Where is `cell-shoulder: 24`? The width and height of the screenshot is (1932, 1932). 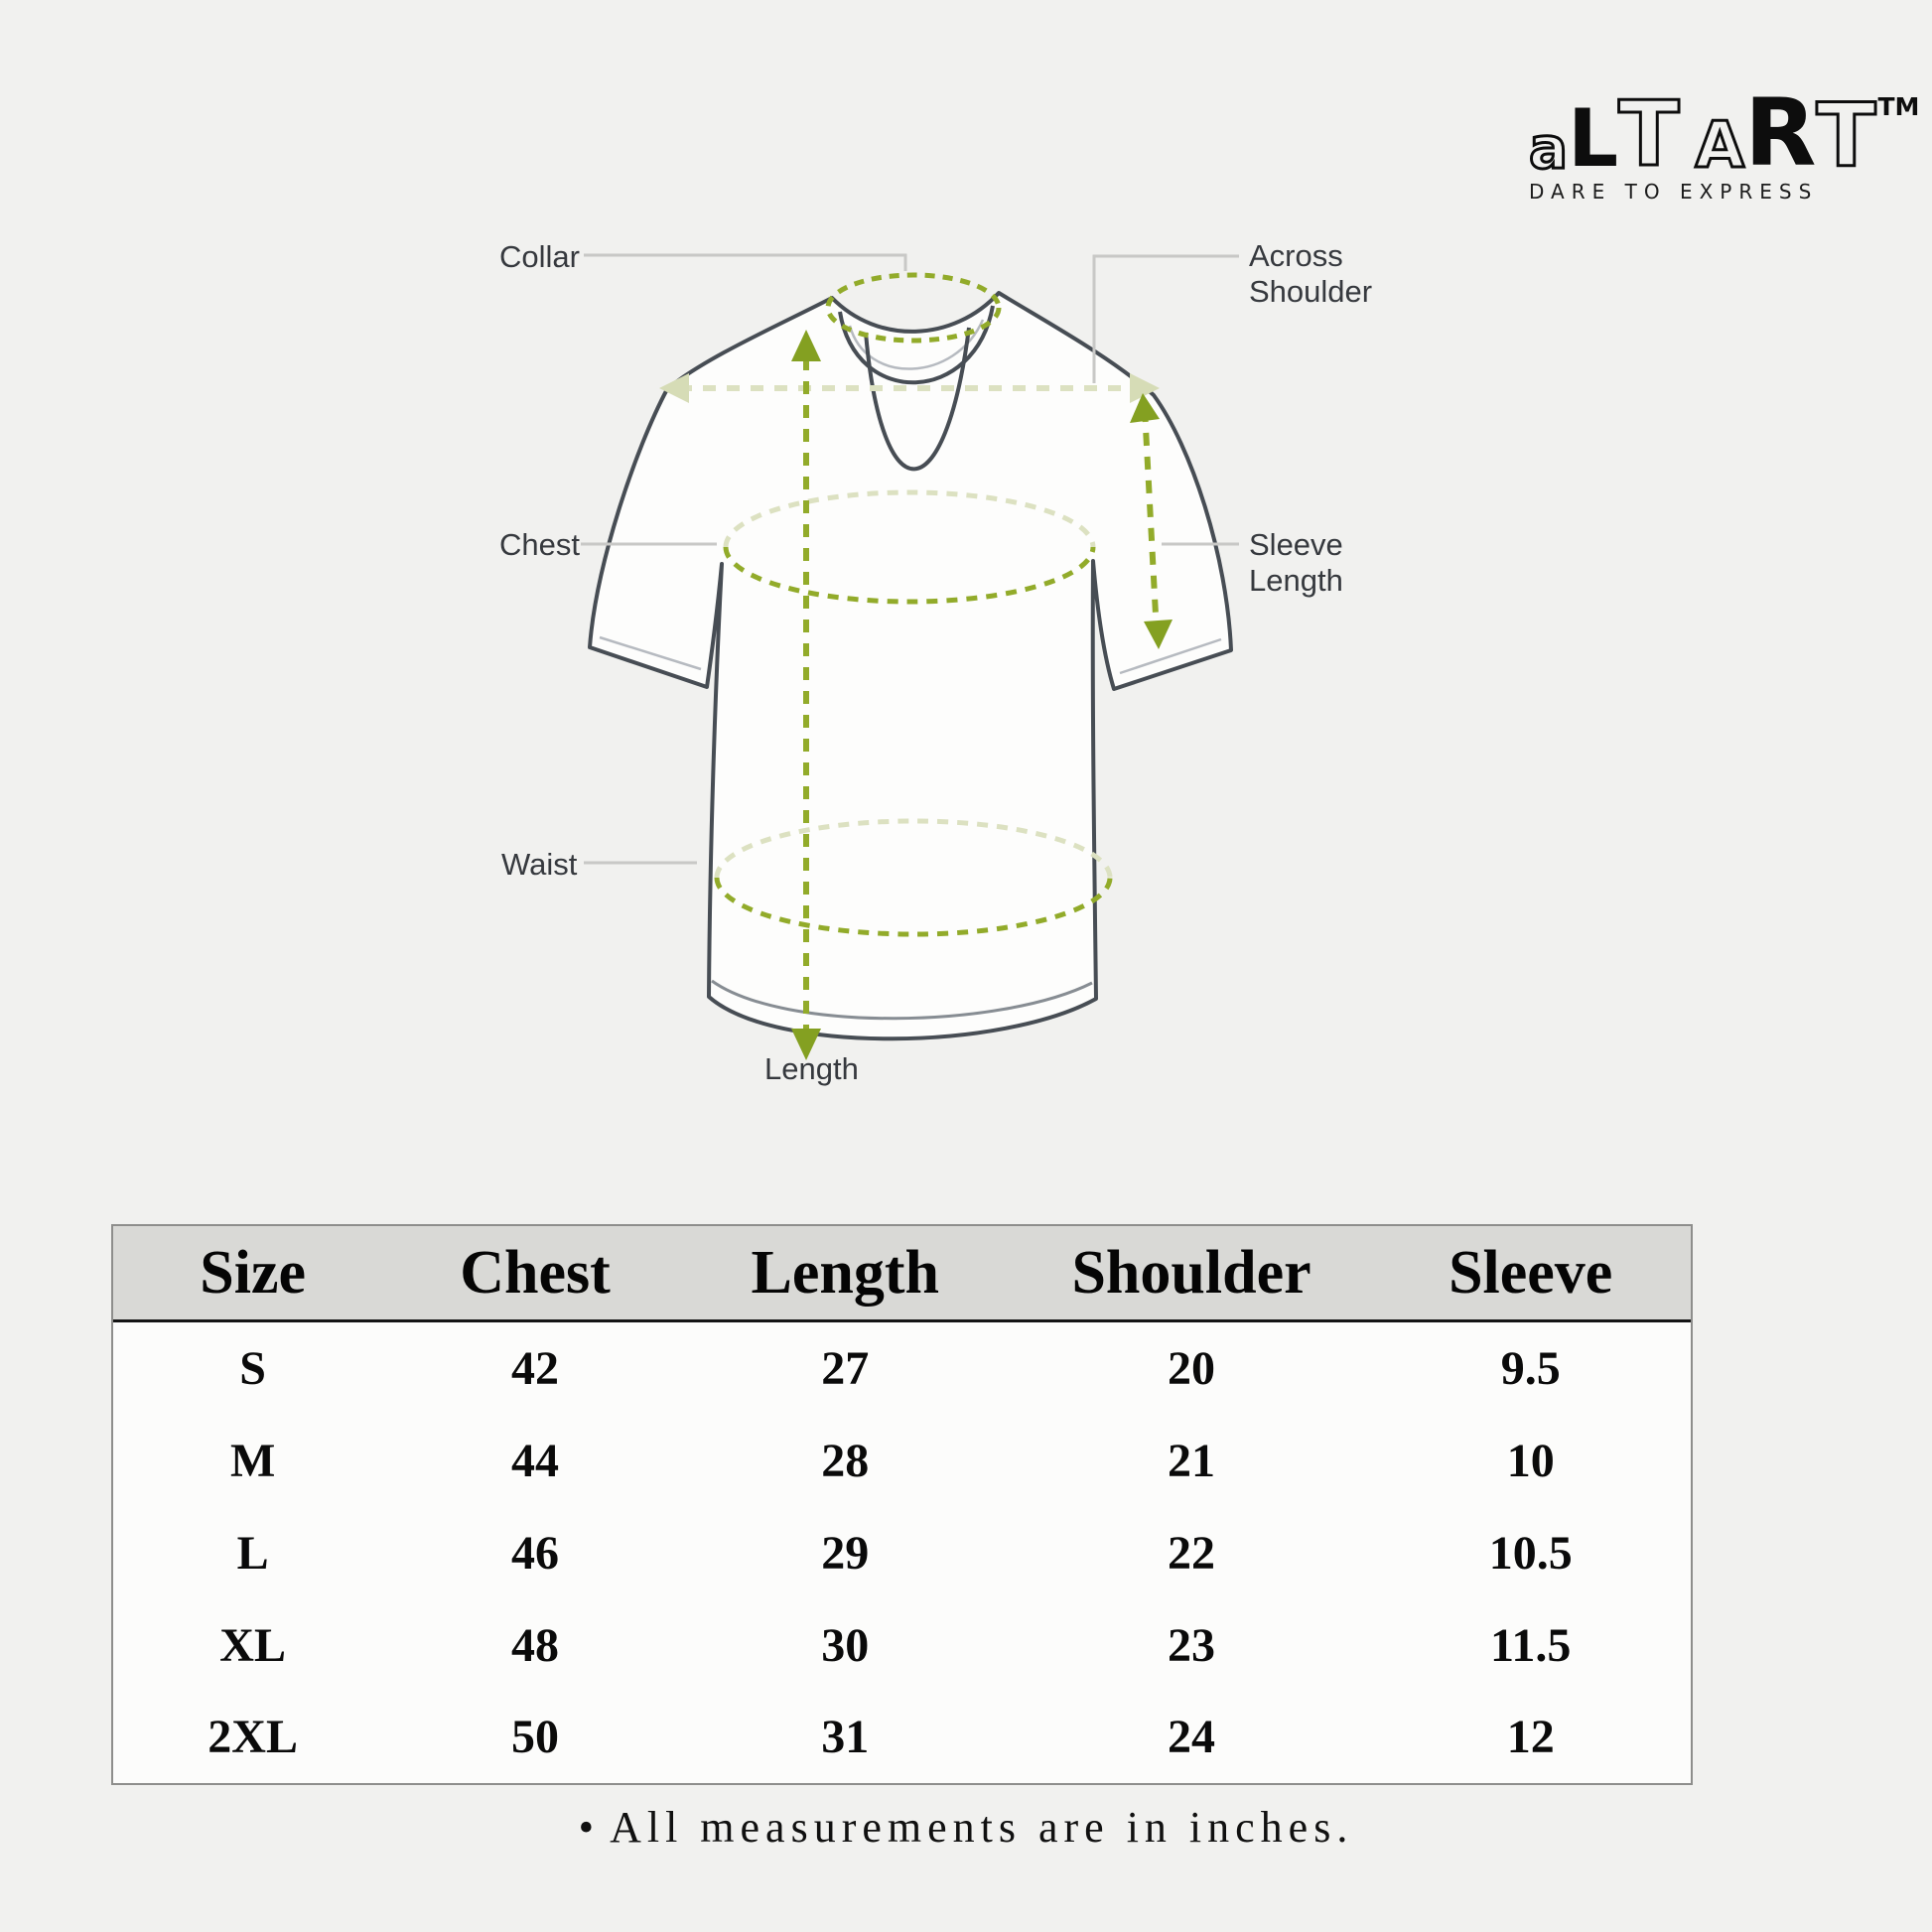
cell-shoulder: 24 is located at coordinates (1192, 1738).